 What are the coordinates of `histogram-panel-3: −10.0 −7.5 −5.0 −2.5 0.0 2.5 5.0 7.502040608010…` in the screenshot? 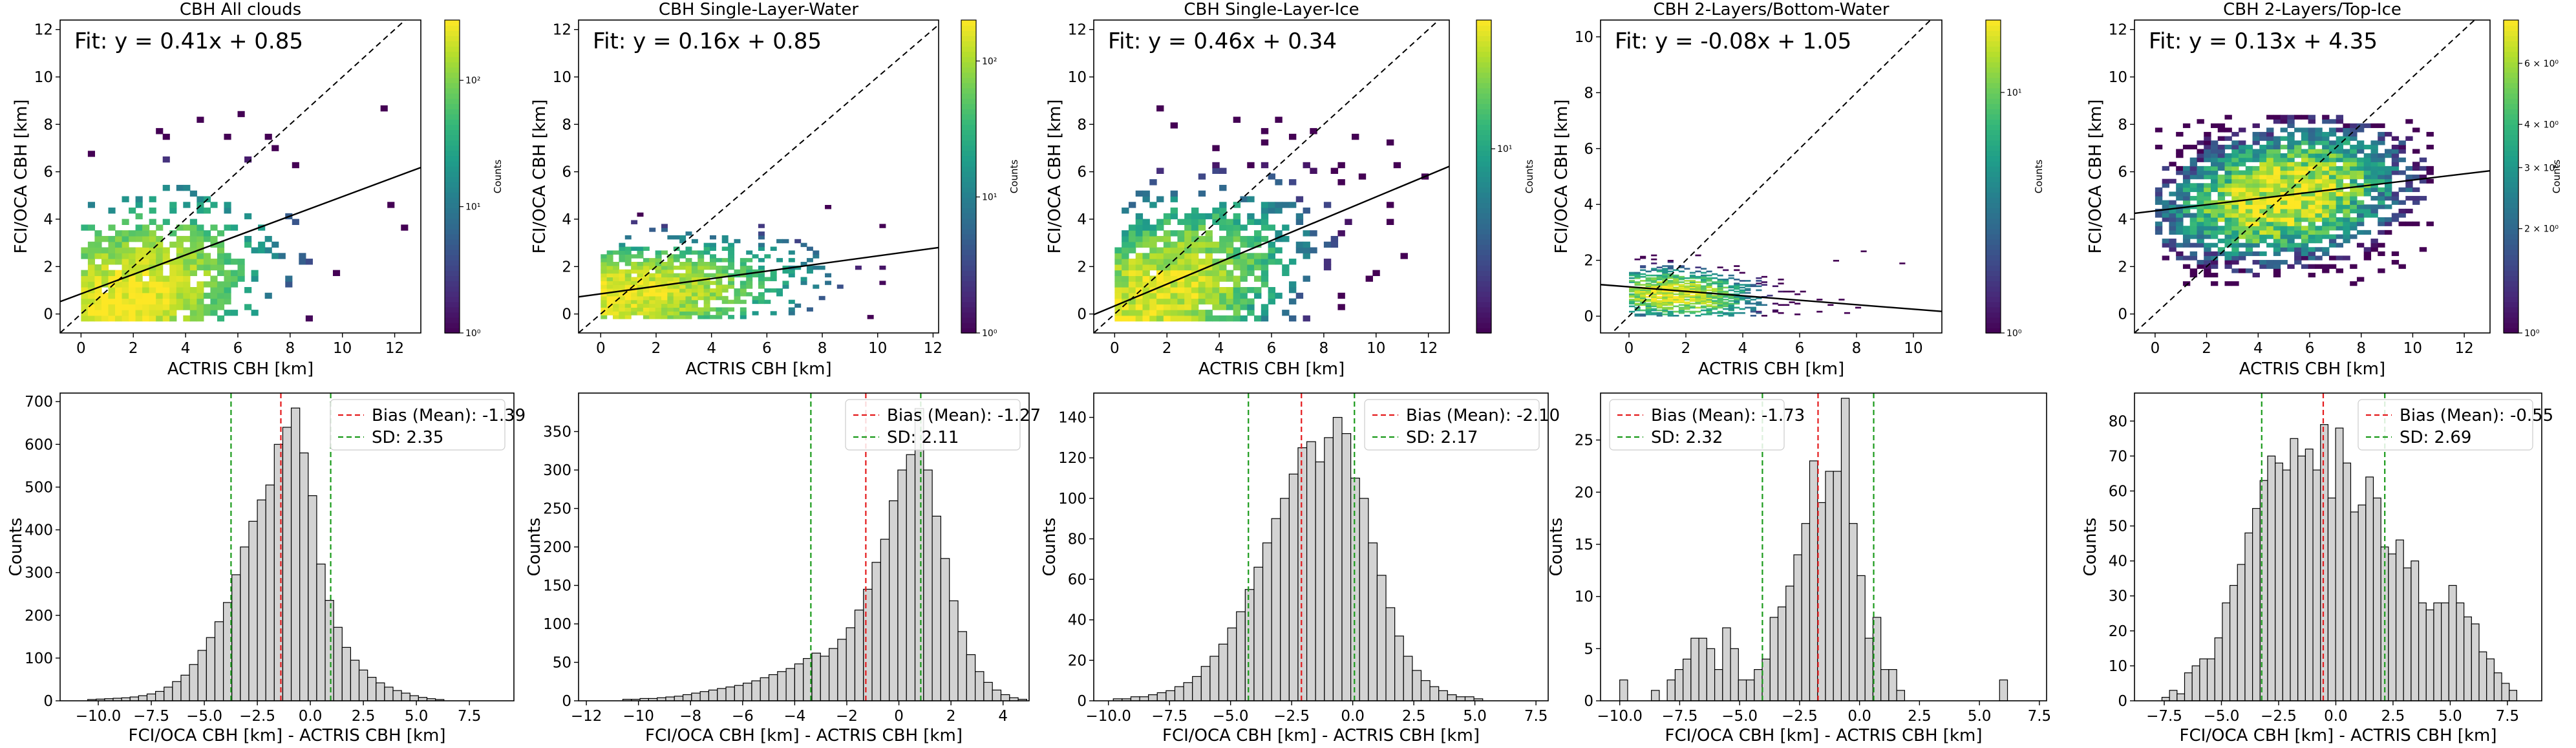 It's located at (1300, 568).